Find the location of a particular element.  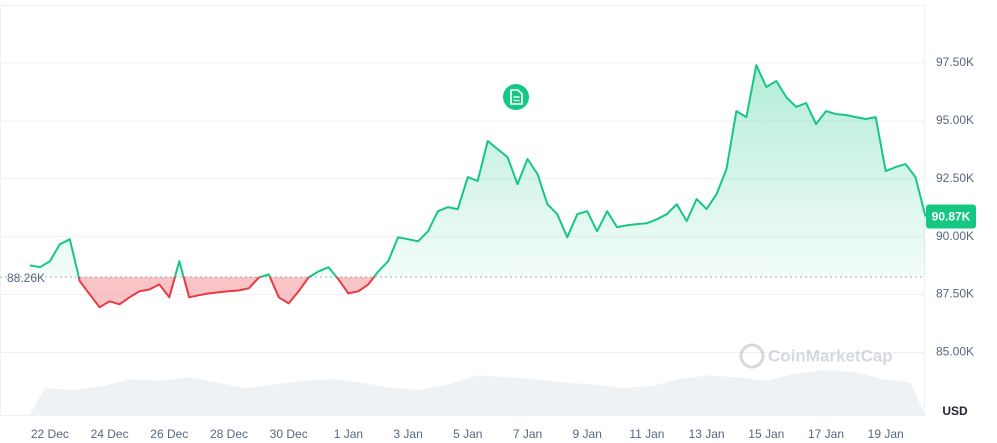

volume-area is located at coordinates (477, 392).